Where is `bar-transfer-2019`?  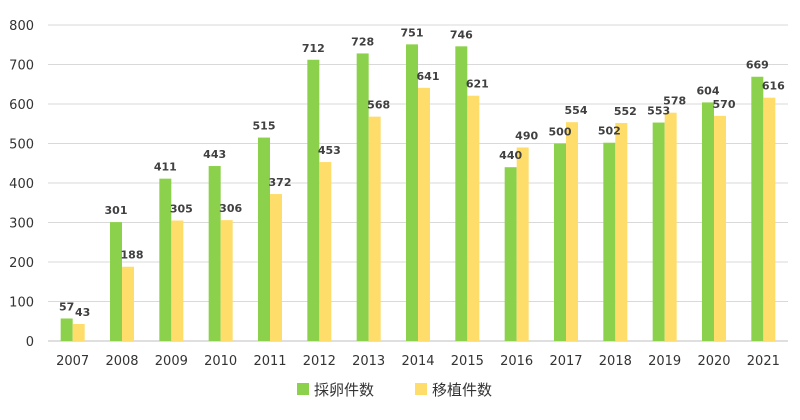 bar-transfer-2019 is located at coordinates (670, 226).